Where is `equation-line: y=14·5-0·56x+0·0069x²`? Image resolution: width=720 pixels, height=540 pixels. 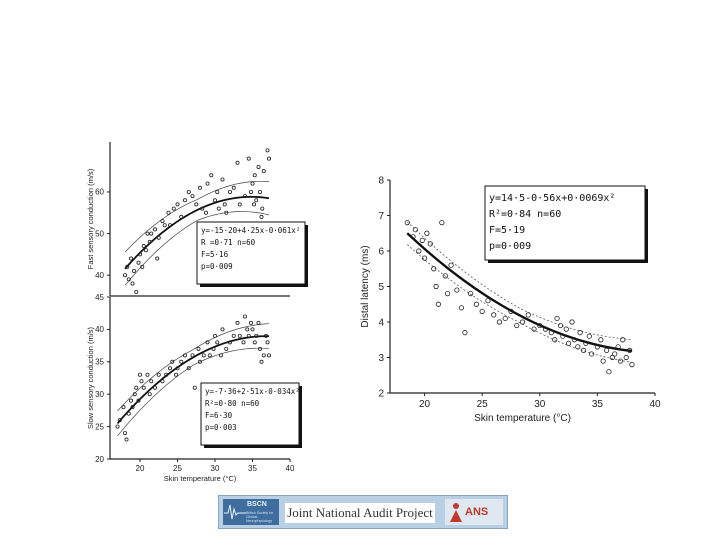
equation-line: y=14·5-0·56x+0·0069x² is located at coordinates (552, 198).